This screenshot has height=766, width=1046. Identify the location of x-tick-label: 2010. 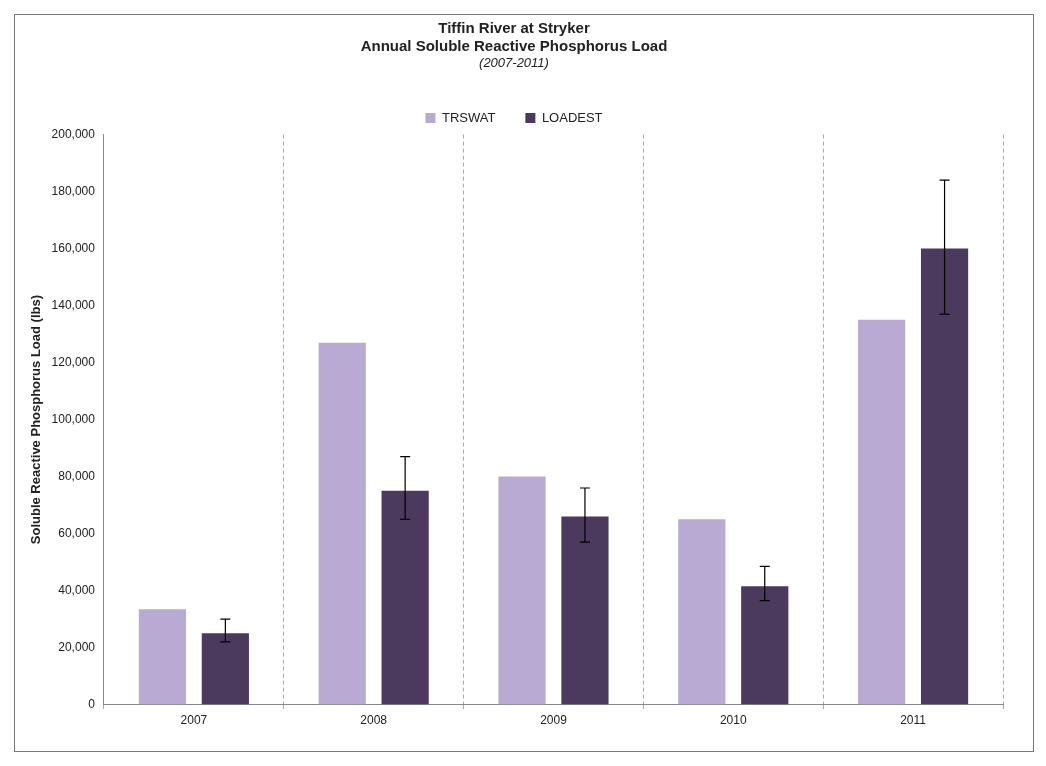
(733, 720).